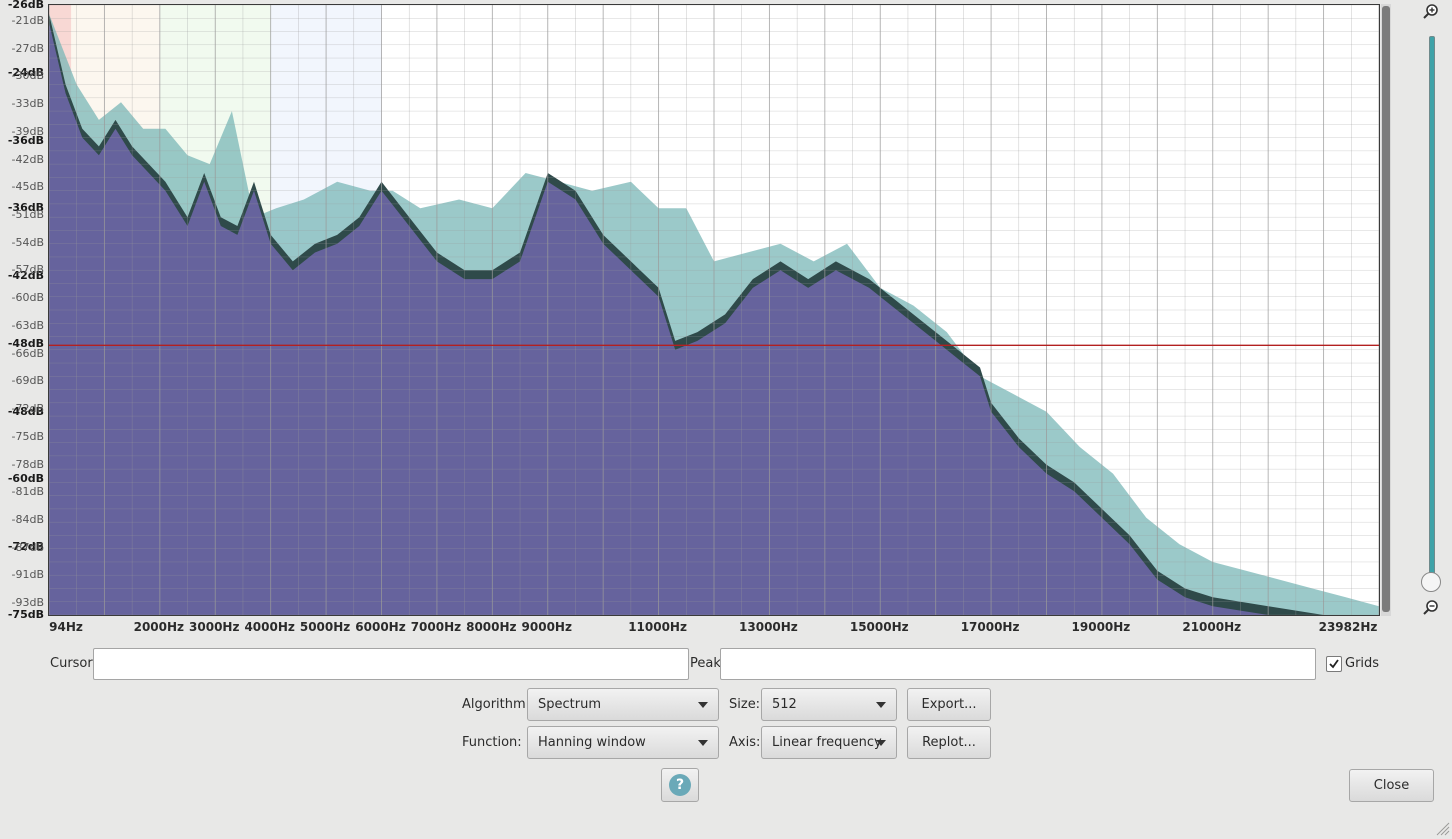  What do you see at coordinates (28, 325) in the screenshot?
I see `y-tick-label-minor: -63dB` at bounding box center [28, 325].